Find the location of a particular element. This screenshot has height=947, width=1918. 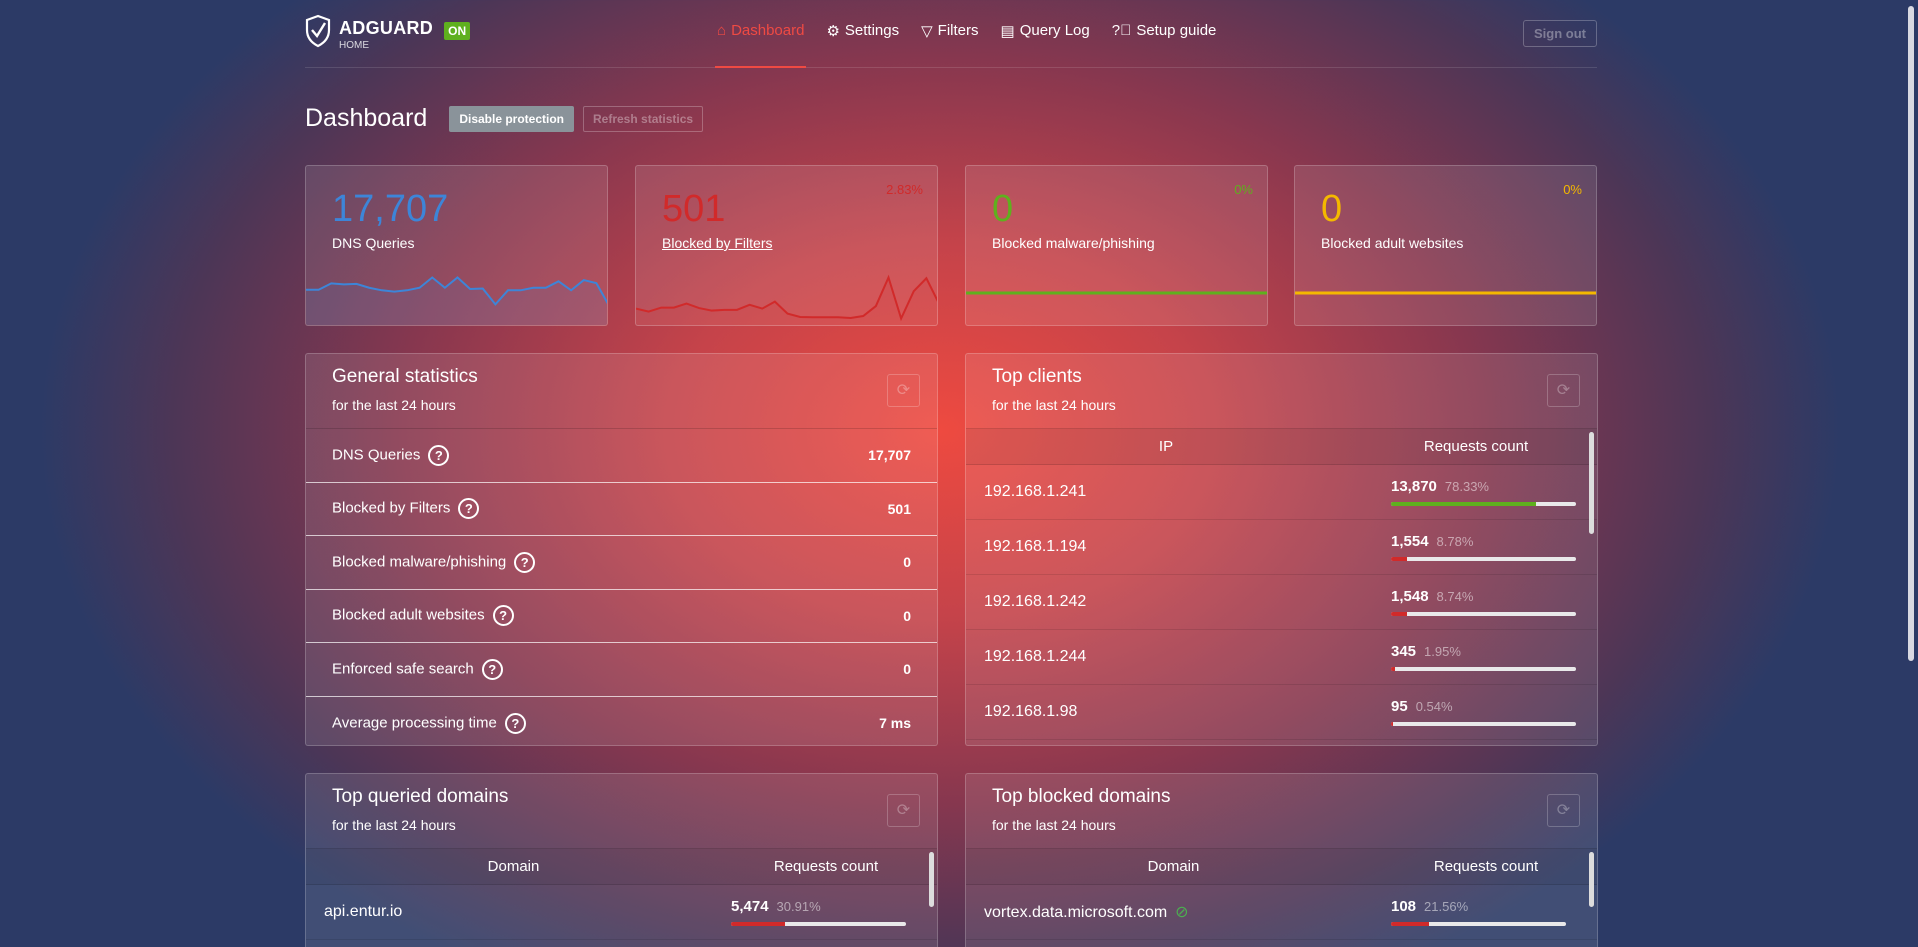

percent: 30.91% is located at coordinates (798, 906).